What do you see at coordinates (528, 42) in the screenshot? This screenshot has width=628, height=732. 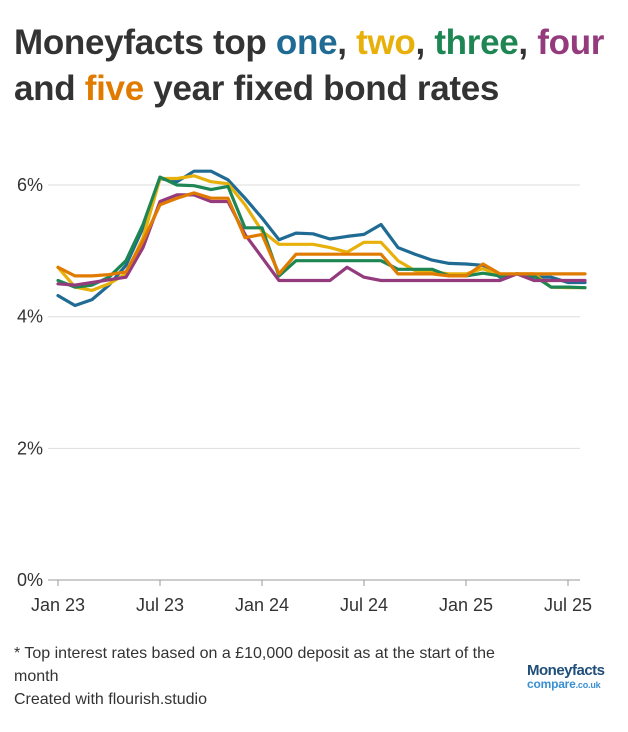 I see `title-sep-3: ,` at bounding box center [528, 42].